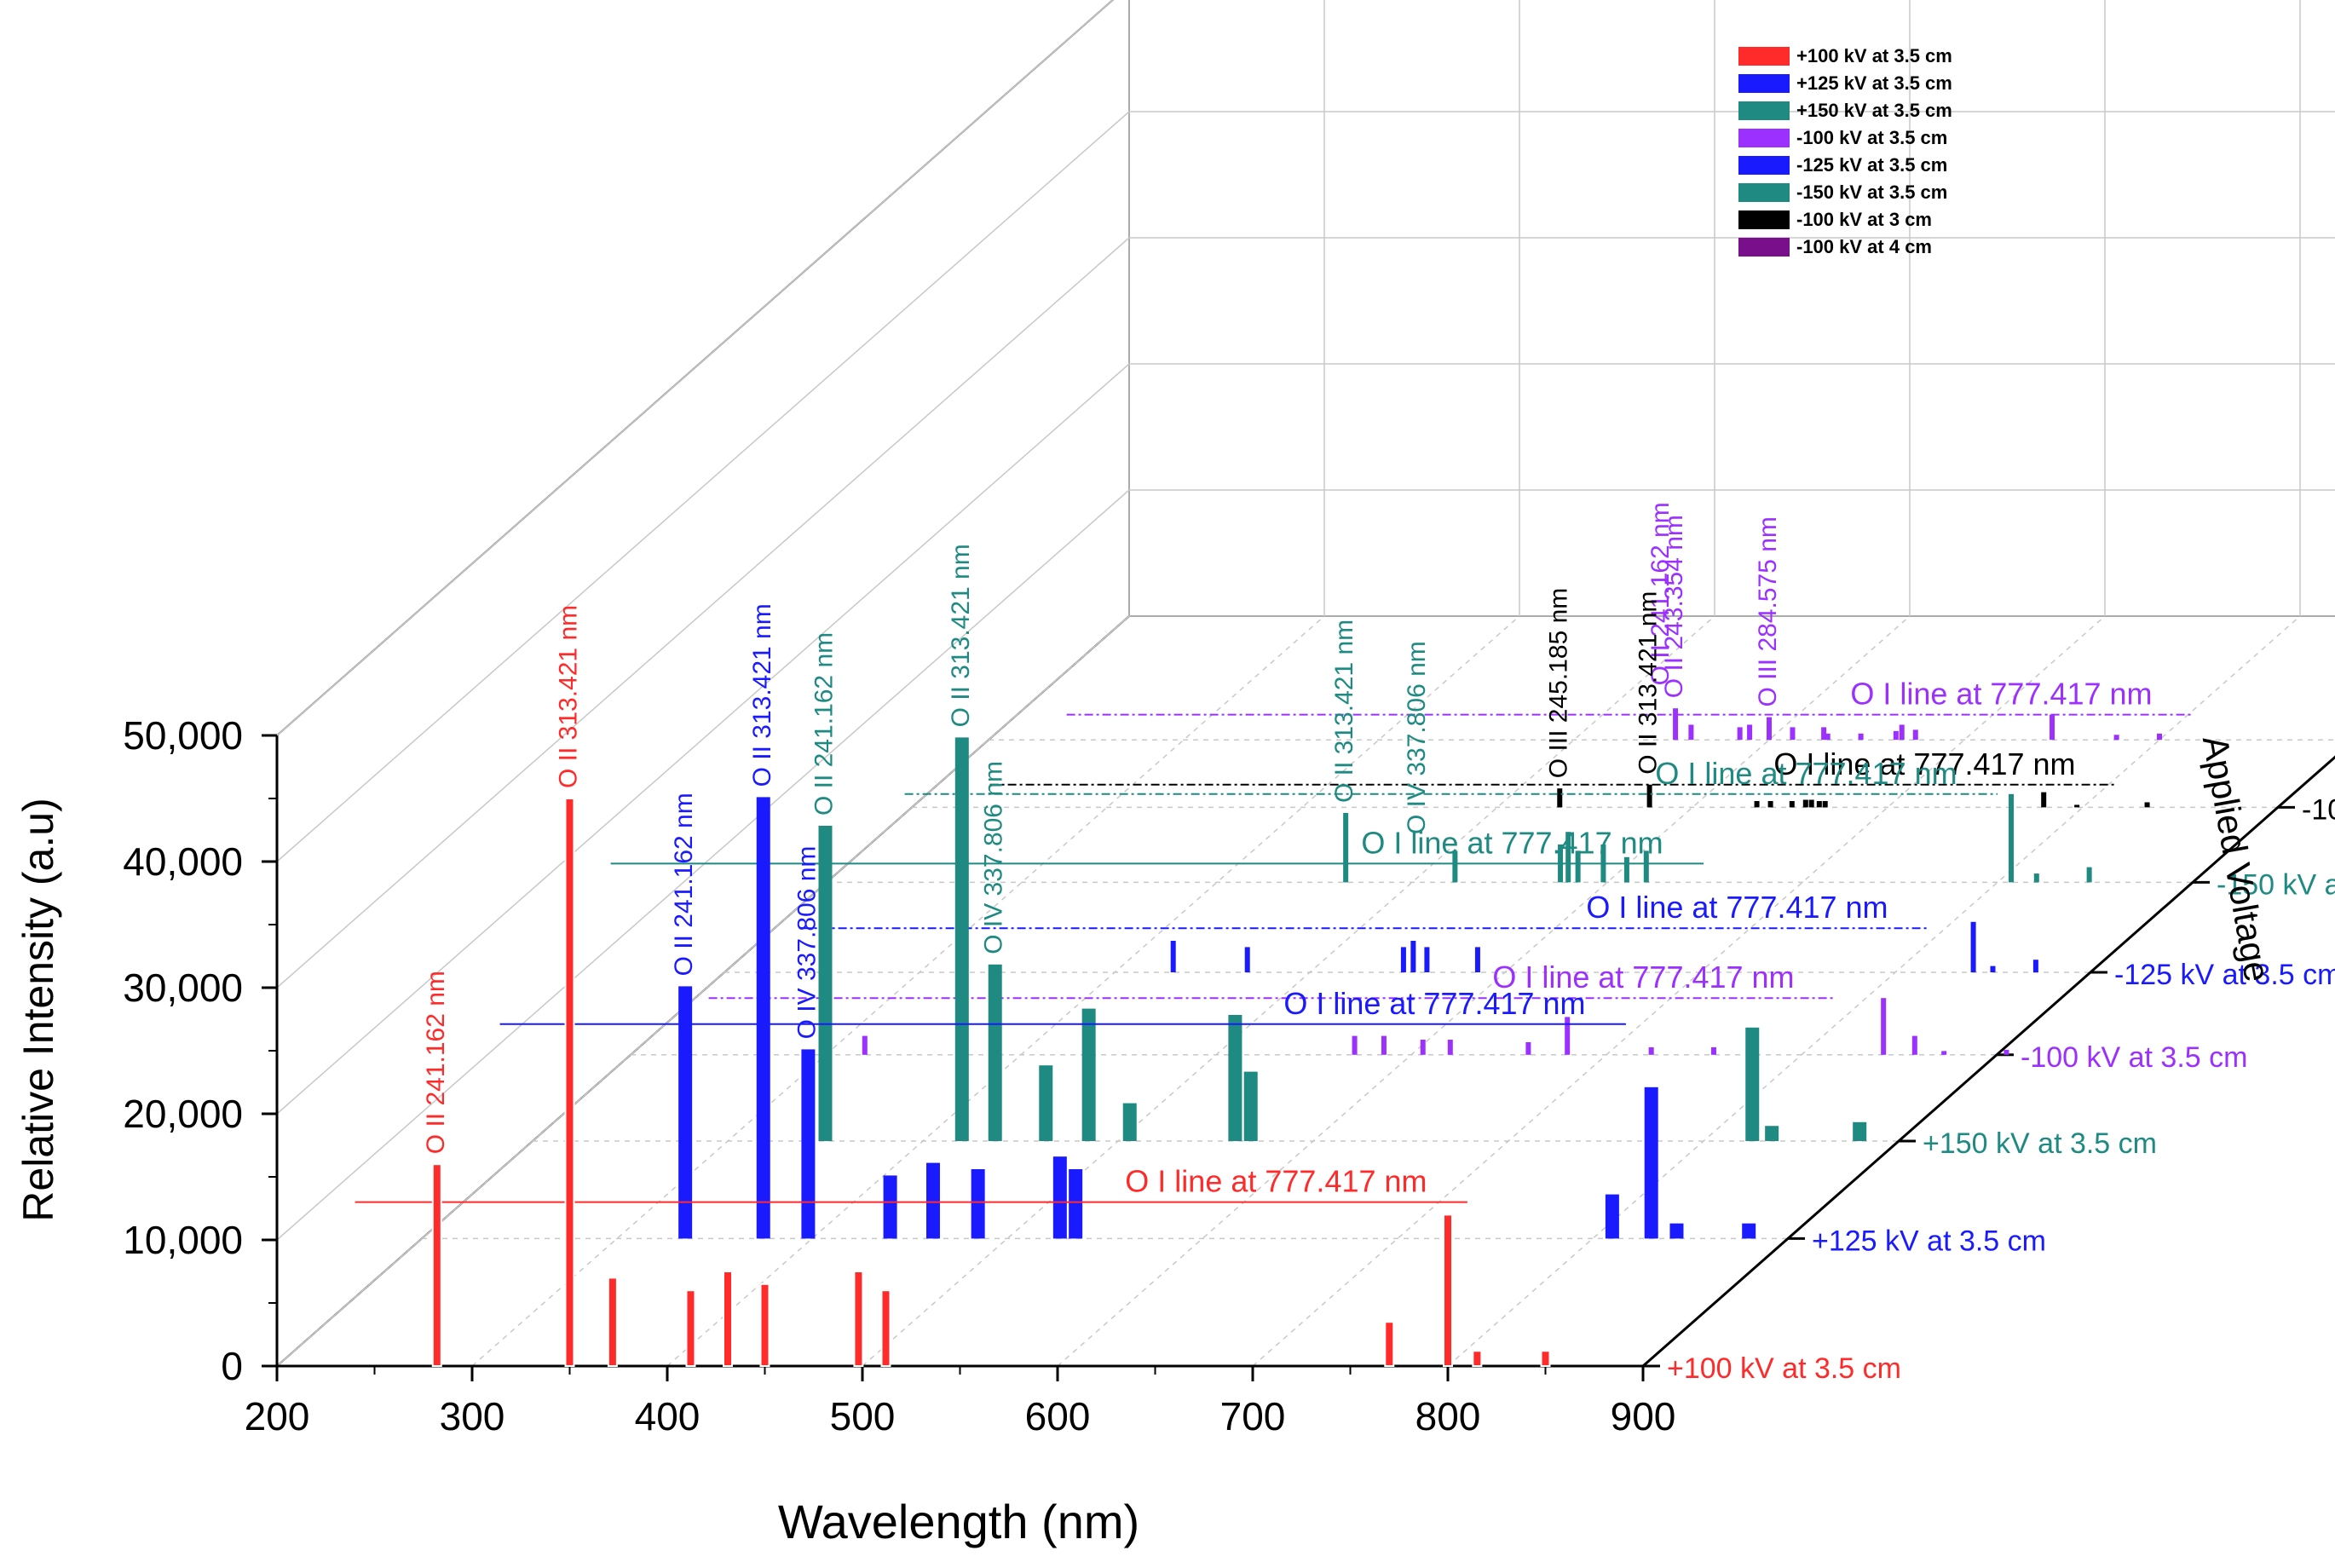 Image resolution: width=2335 pixels, height=1568 pixels. Describe the element at coordinates (1784, 1368) in the screenshot. I see `depth-tick-label: +100 kV at 3.5 cm` at that location.